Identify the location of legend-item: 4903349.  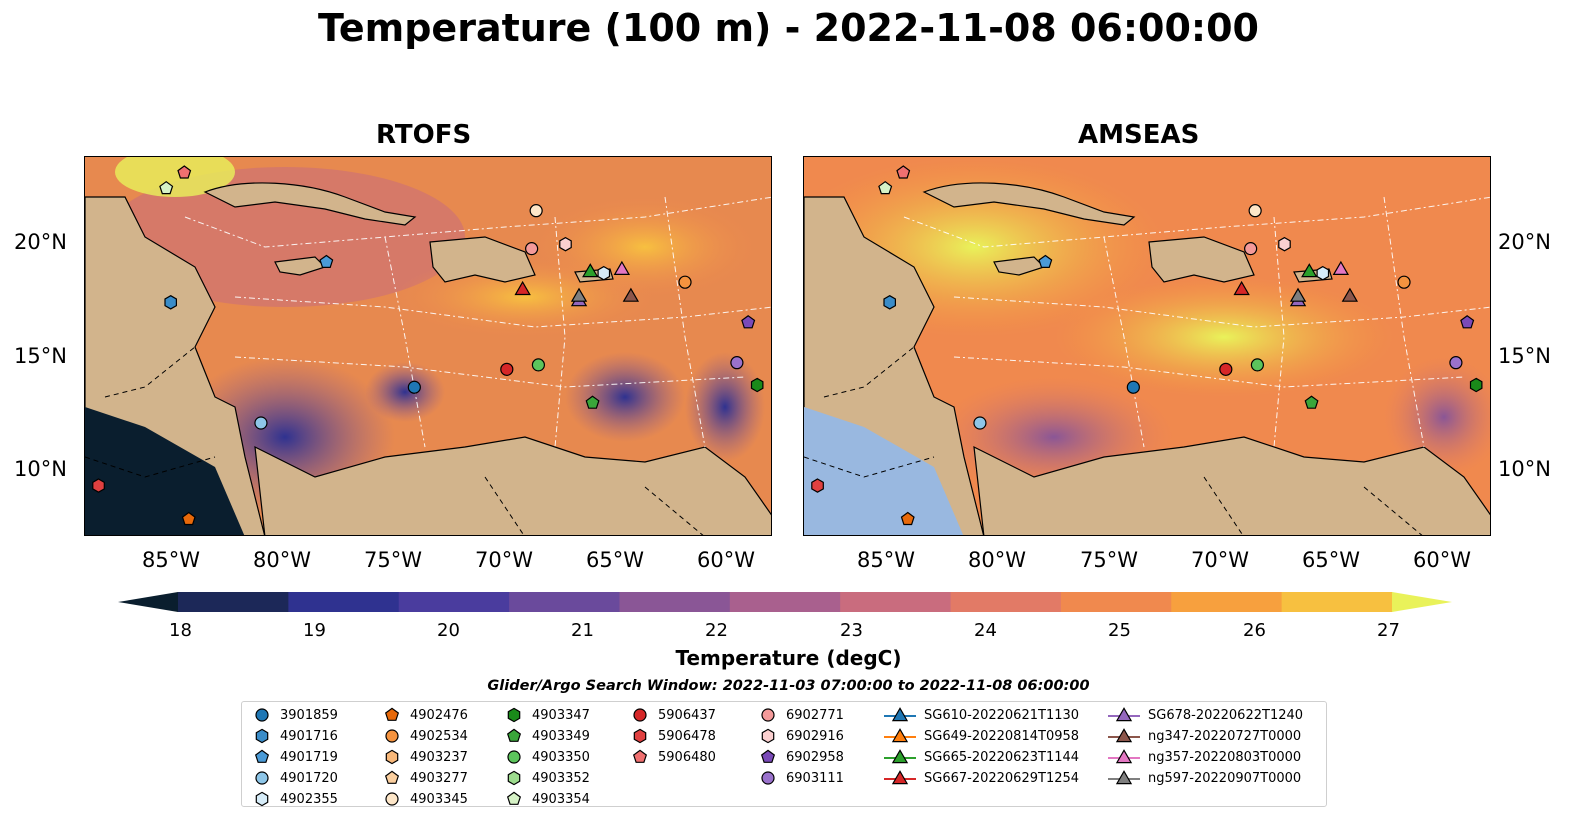
(546, 736).